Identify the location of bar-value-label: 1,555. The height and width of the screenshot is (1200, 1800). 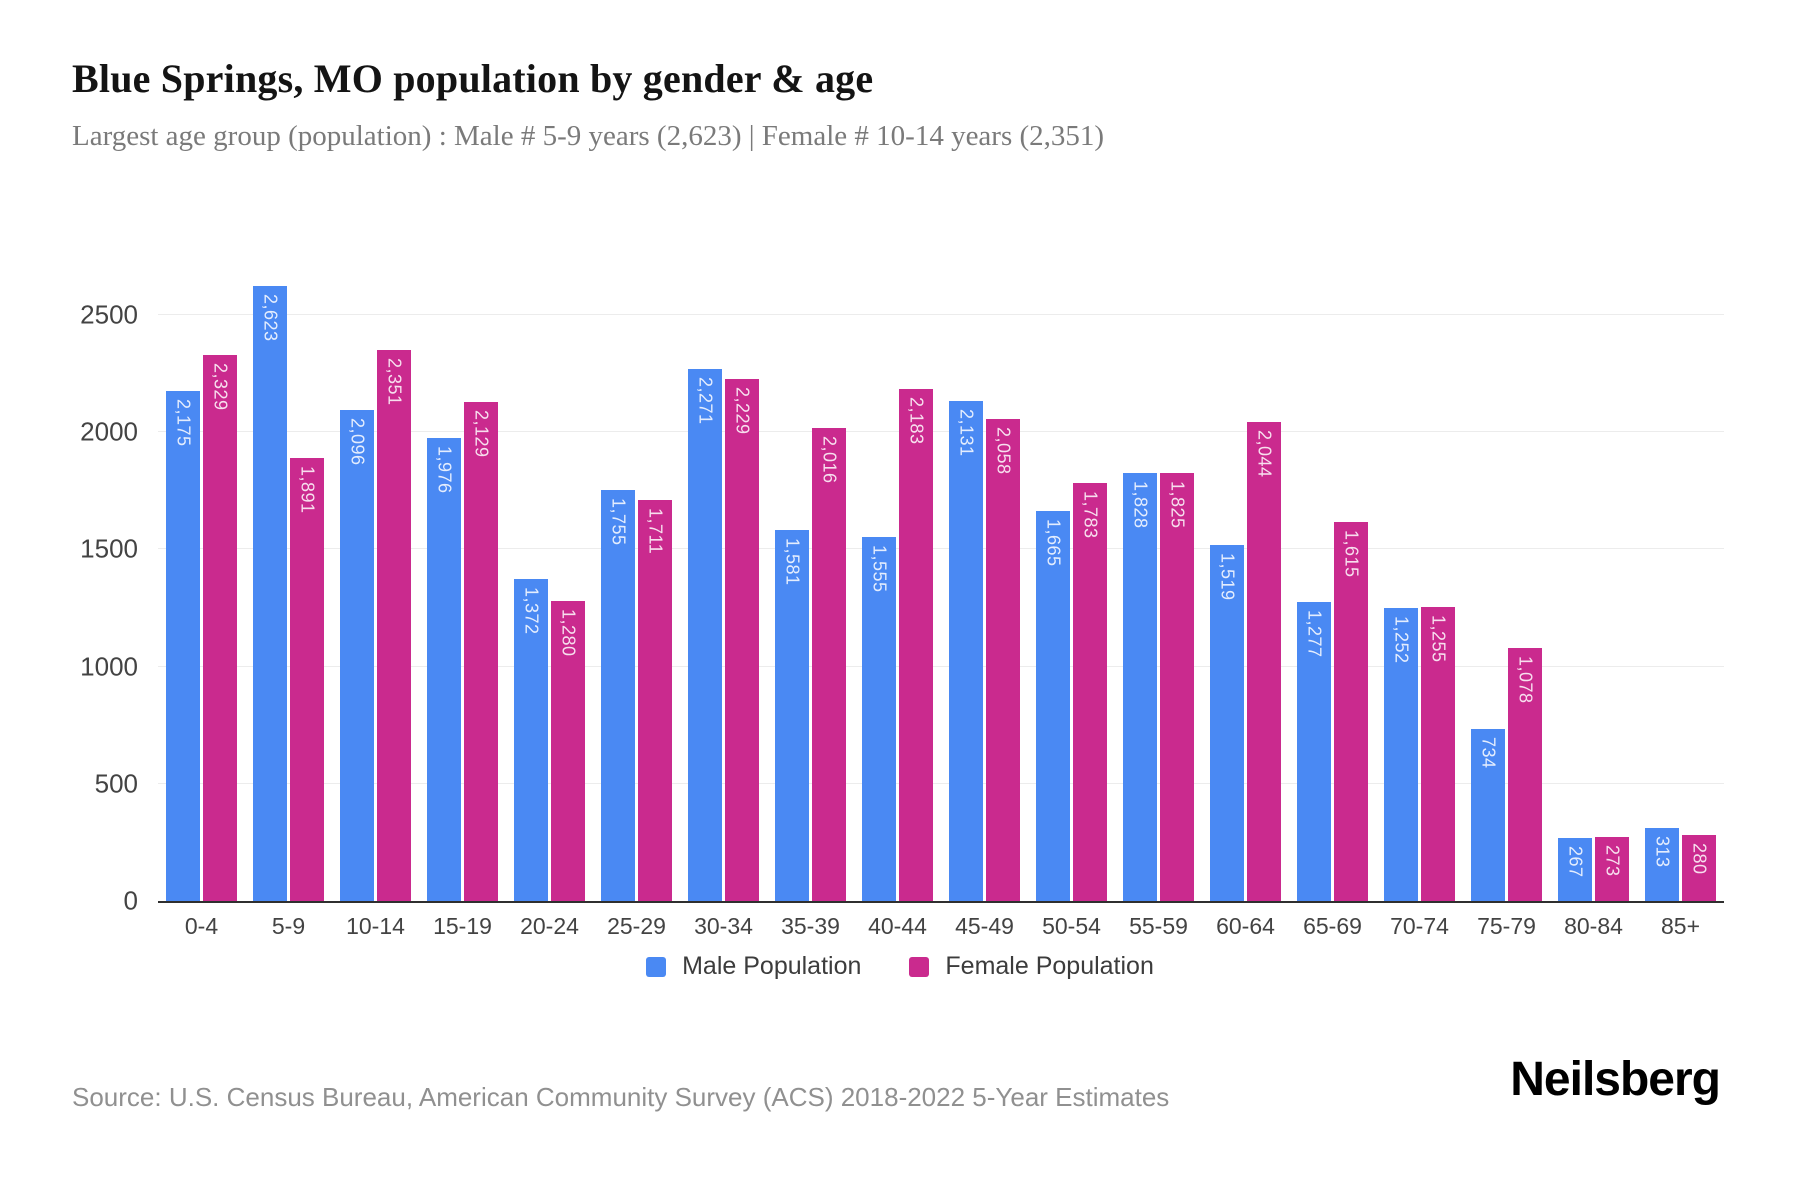
(879, 569).